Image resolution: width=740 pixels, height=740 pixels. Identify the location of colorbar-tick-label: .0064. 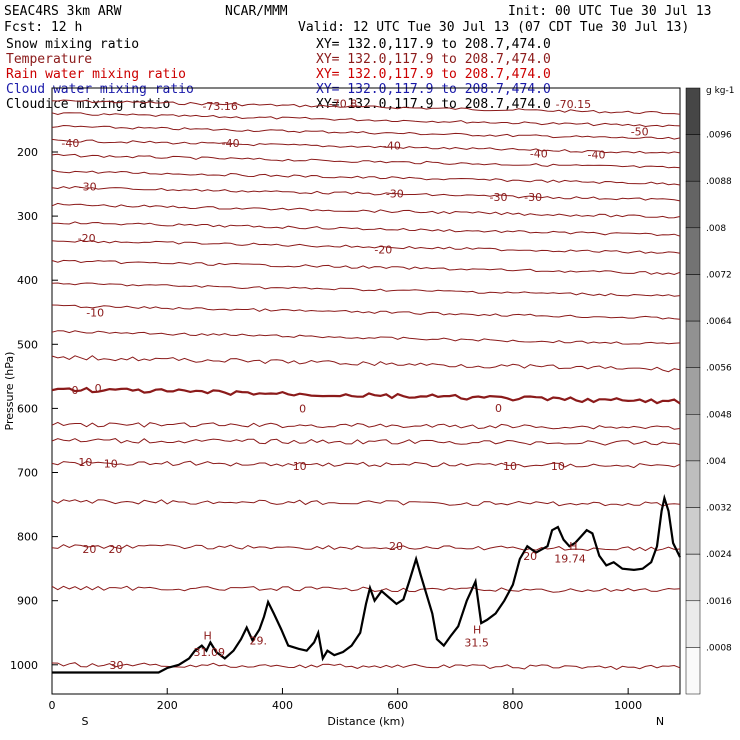
(719, 322).